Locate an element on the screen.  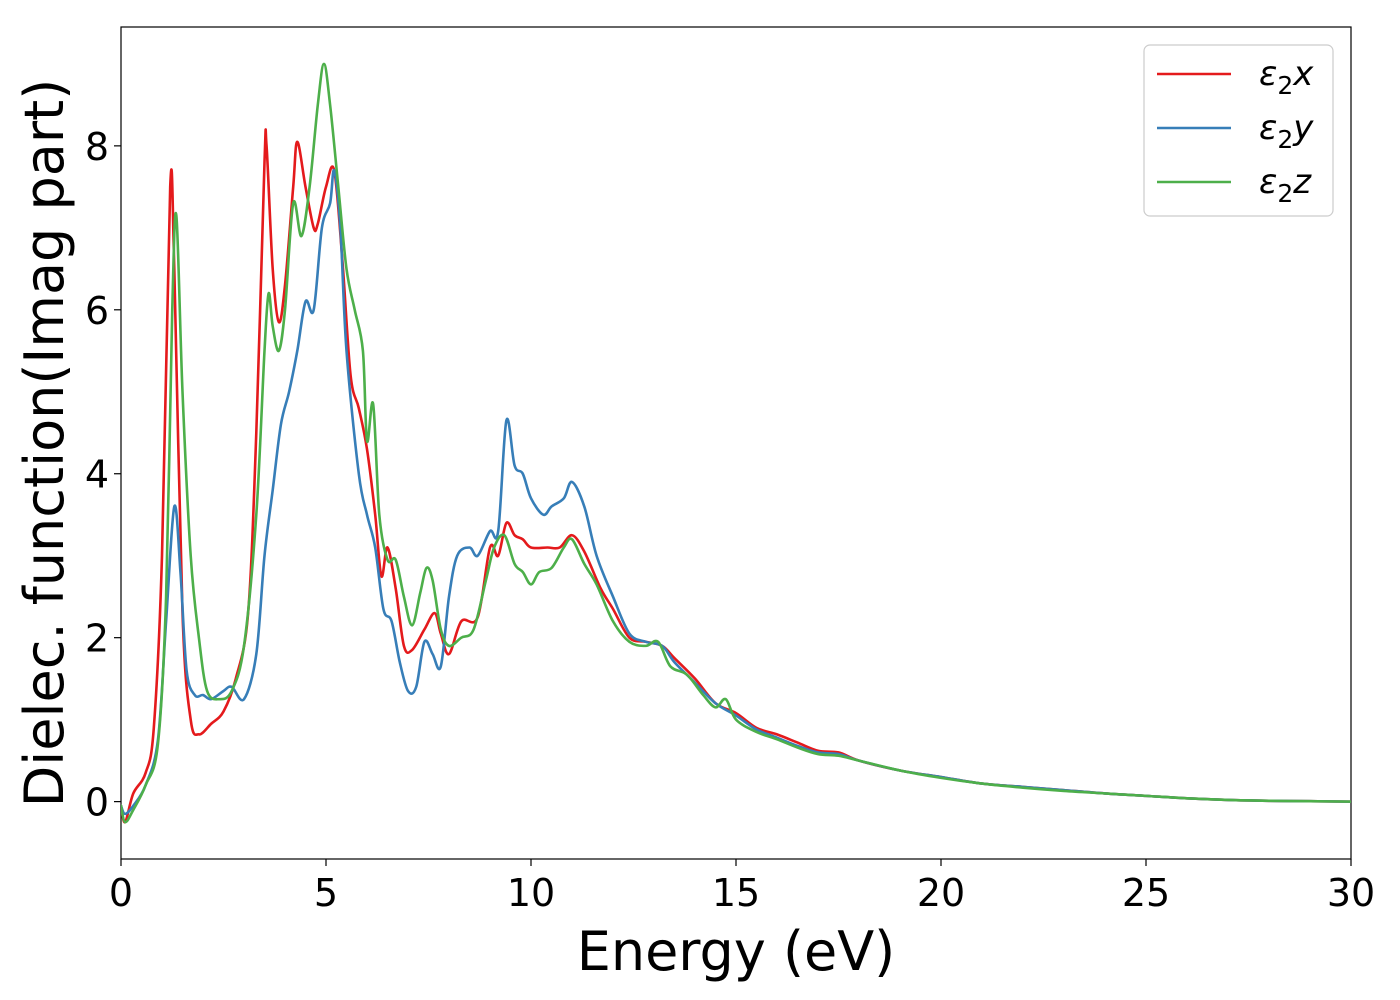
legend-component: z is located at coordinates (1302, 182).